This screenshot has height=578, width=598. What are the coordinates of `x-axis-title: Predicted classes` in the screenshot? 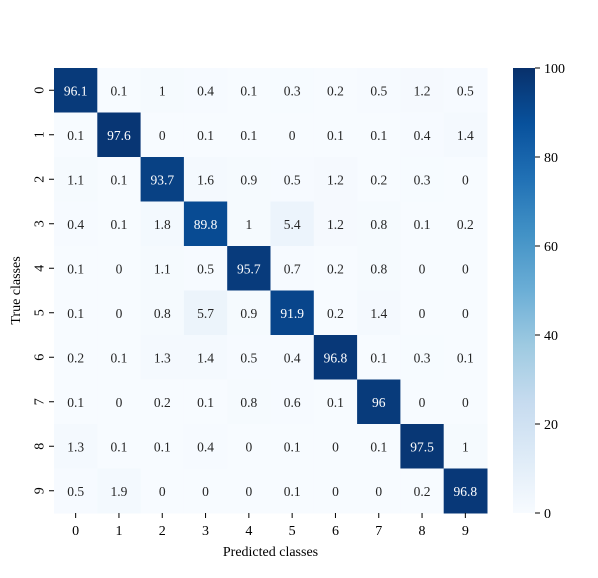 It's located at (270, 552).